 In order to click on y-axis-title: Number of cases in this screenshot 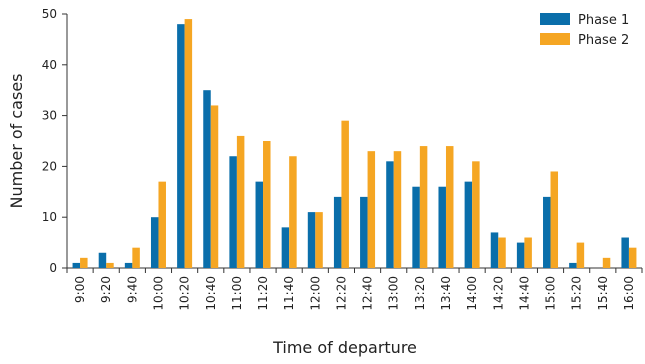, I will do `click(16, 141)`.